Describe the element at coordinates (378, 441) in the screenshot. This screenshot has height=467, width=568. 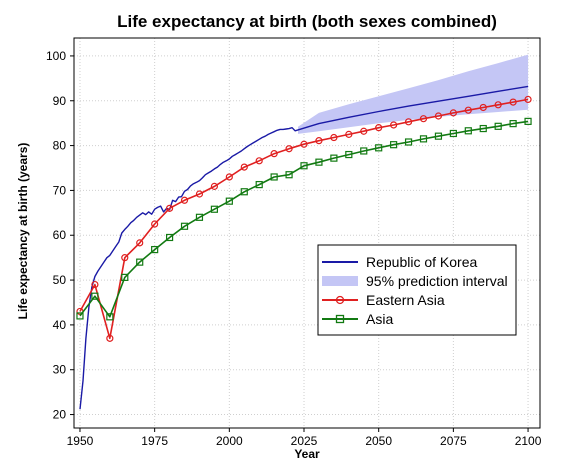
I see `x-tick-label: 2050` at that location.